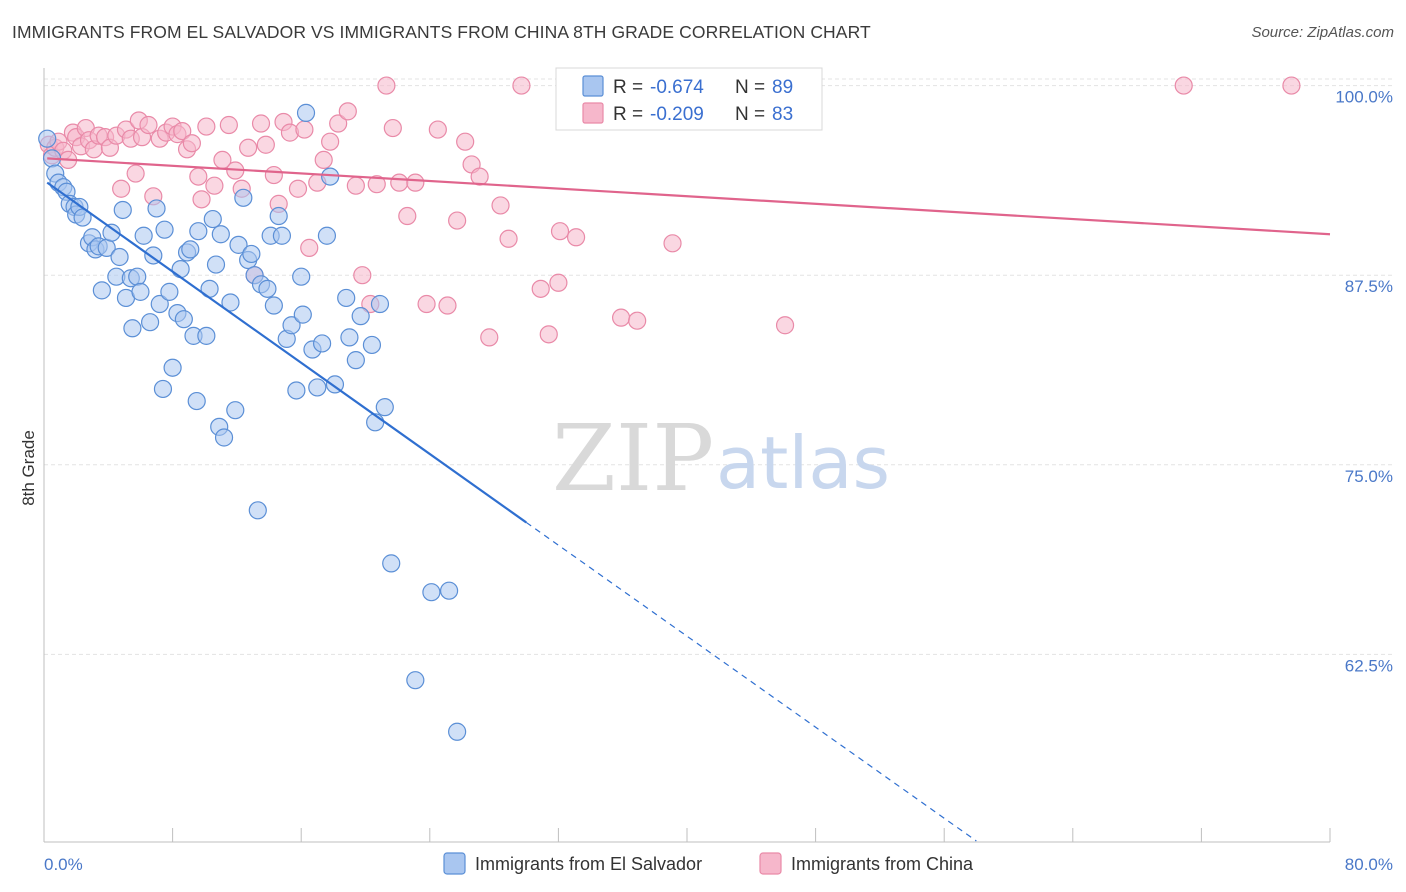 The width and height of the screenshot is (1406, 892). Describe the element at coordinates (677, 87) in the screenshot. I see `legend-r-value: -0.674` at that location.